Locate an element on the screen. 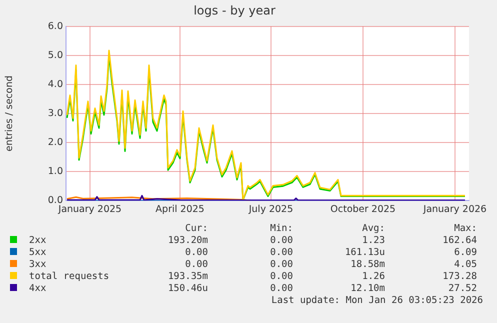  x-tick-label: January 2026 is located at coordinates (454, 209).